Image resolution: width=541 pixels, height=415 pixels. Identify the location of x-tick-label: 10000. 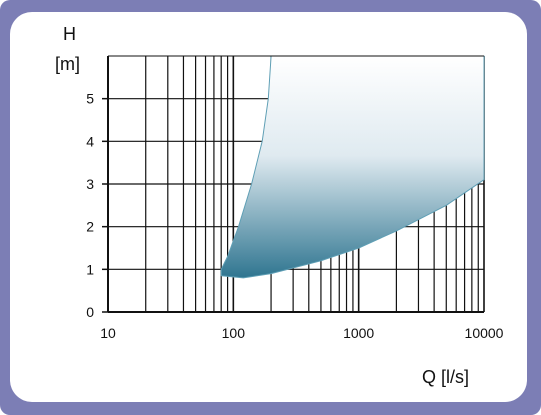
(484, 333).